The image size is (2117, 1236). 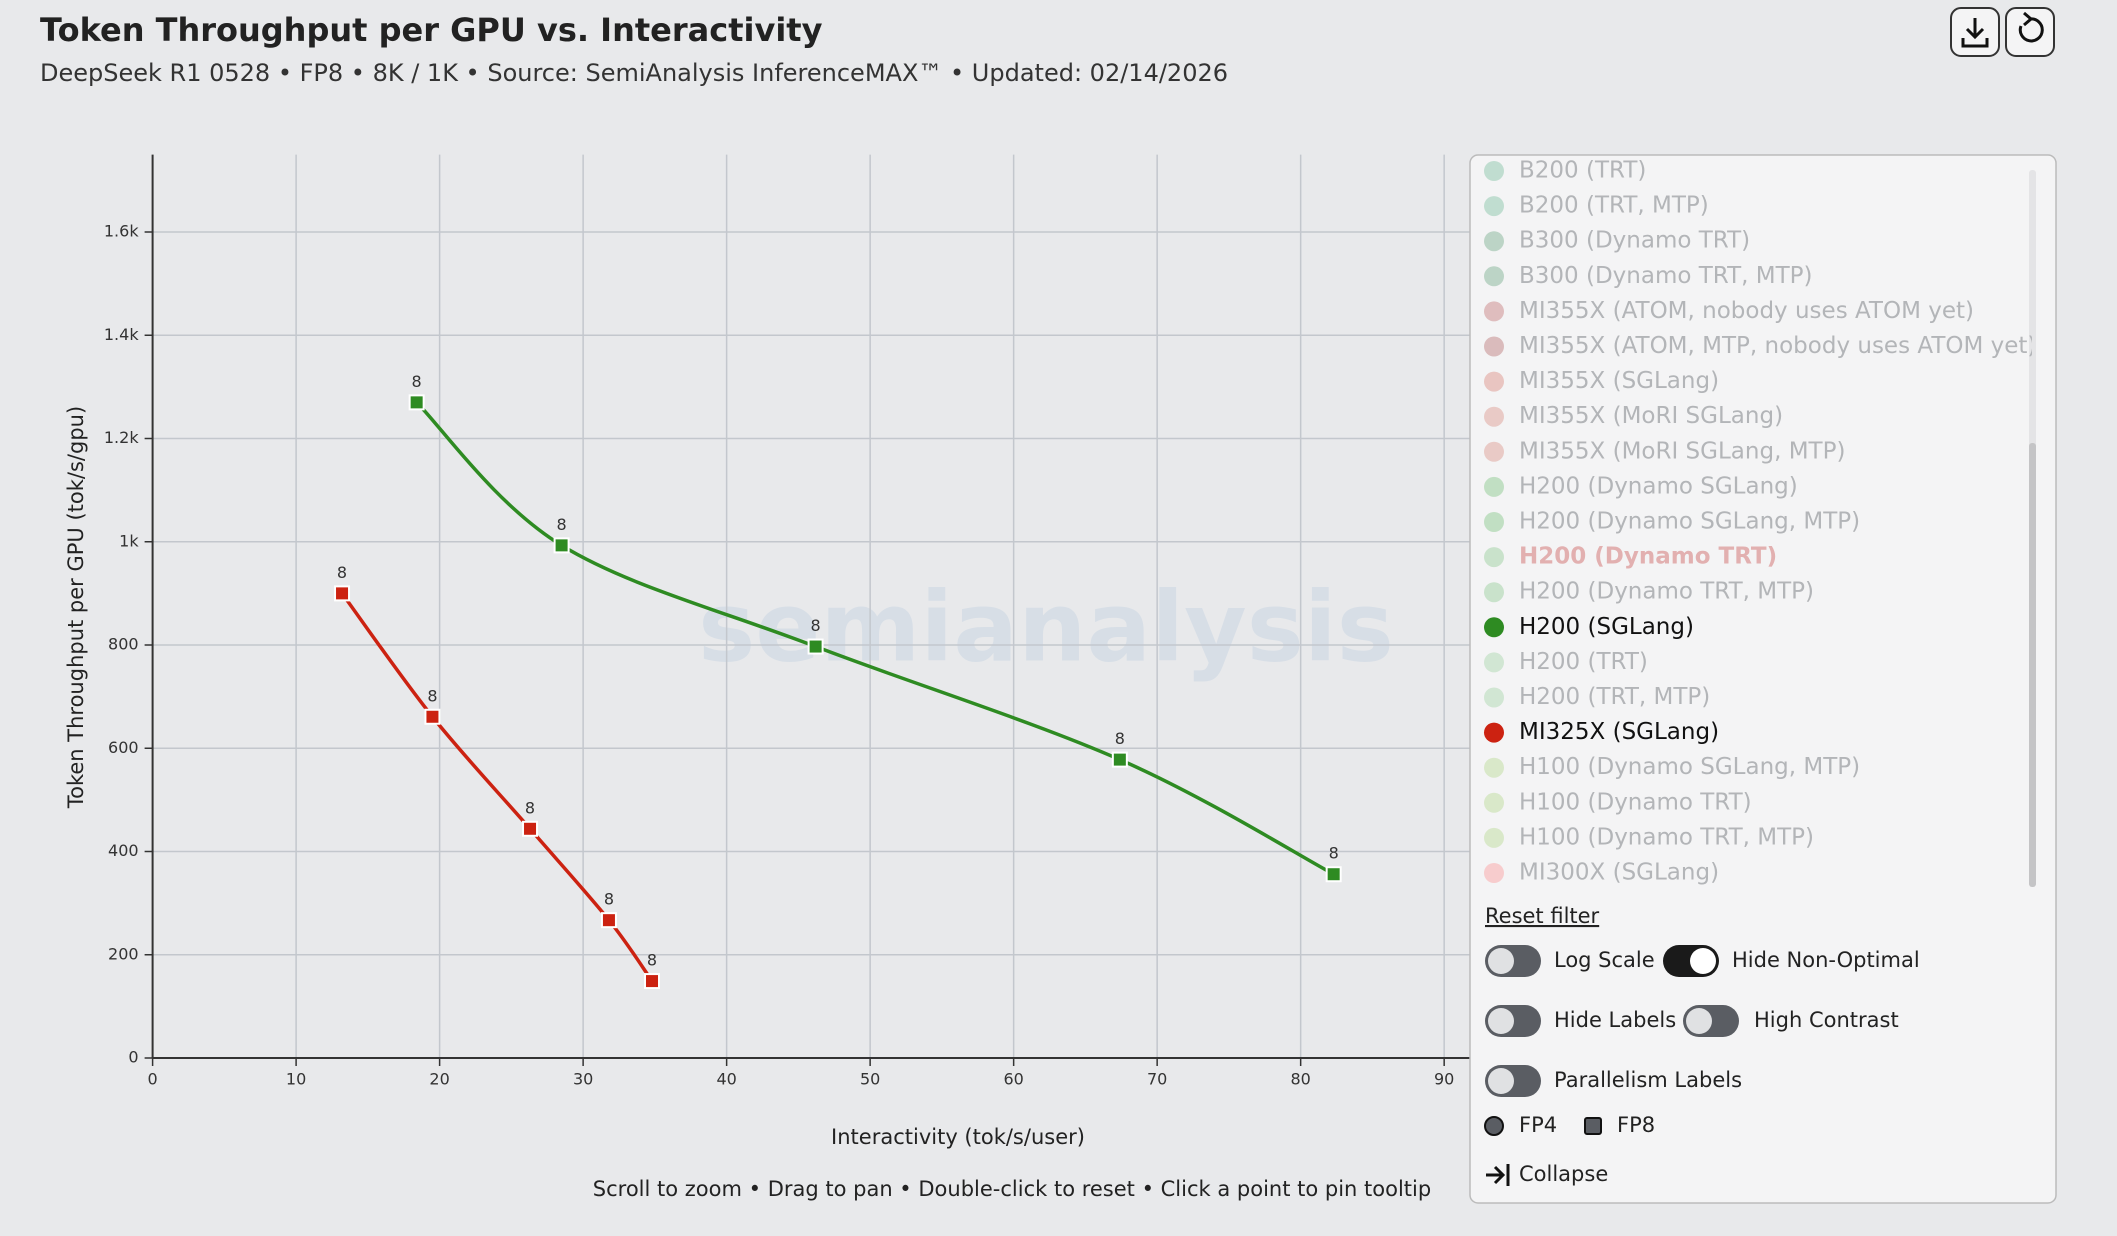 I want to click on collapse-button: Collapse, so click(x=1563, y=1174).